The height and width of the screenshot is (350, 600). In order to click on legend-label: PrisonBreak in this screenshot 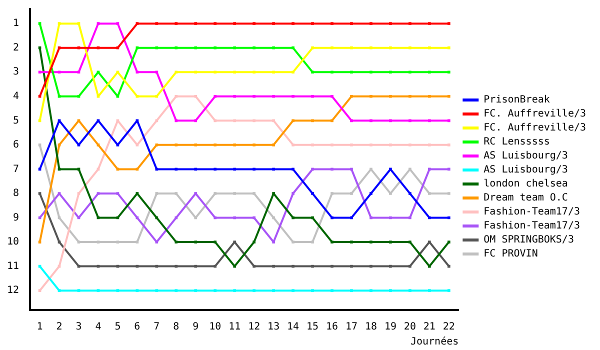, I will do `click(517, 100)`.